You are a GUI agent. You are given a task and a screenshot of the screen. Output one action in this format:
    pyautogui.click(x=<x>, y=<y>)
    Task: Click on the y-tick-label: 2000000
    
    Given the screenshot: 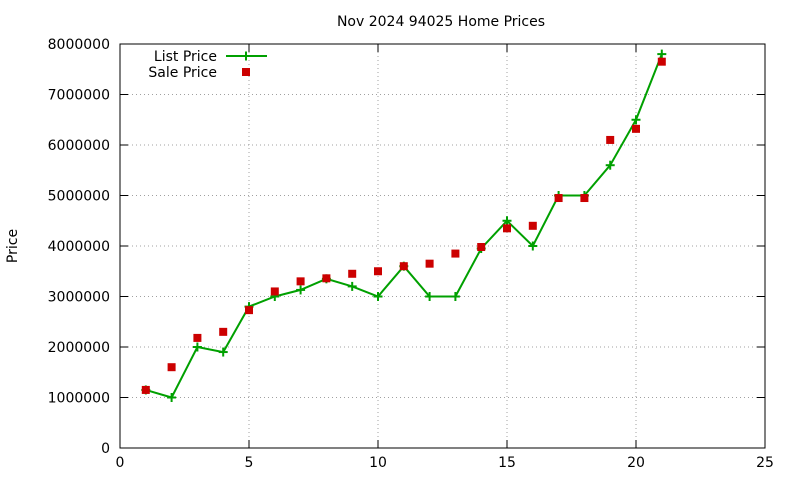 What is the action you would take?
    pyautogui.click(x=79, y=348)
    